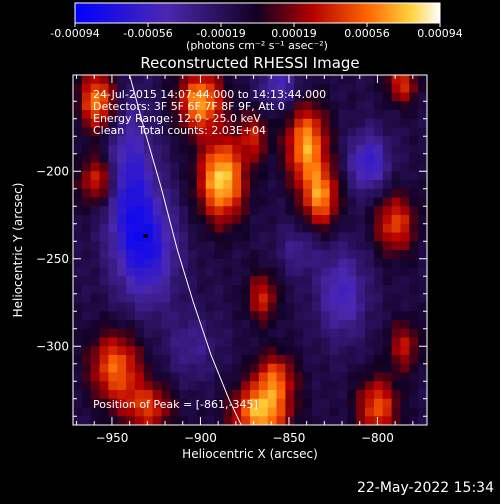  I want to click on x-tick-label: −850, so click(288, 438).